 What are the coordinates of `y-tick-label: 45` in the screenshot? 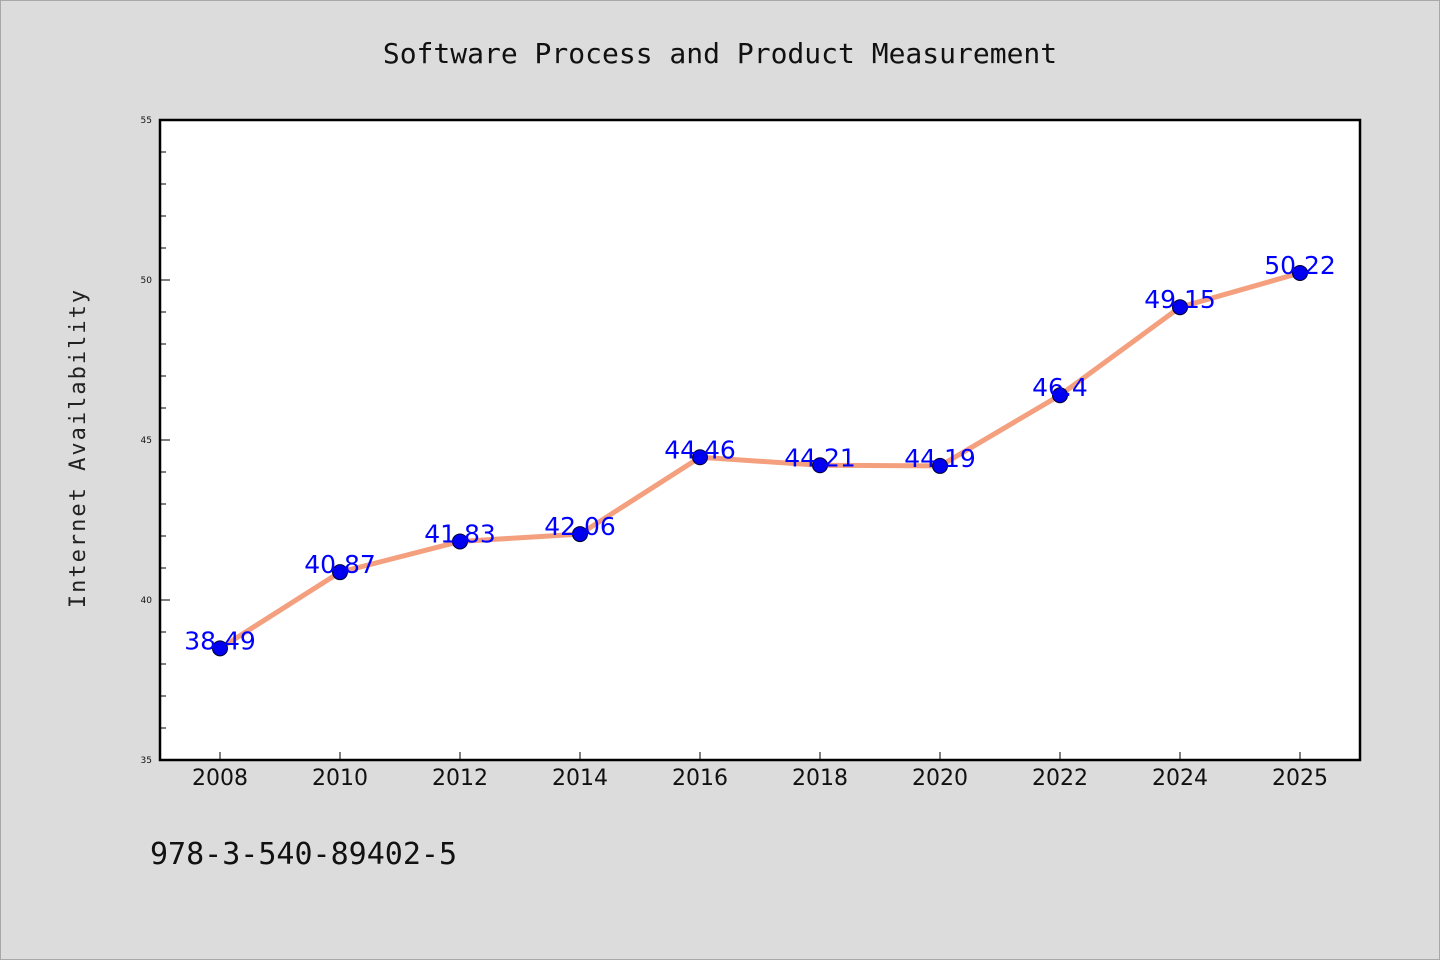 It's located at (146, 441).